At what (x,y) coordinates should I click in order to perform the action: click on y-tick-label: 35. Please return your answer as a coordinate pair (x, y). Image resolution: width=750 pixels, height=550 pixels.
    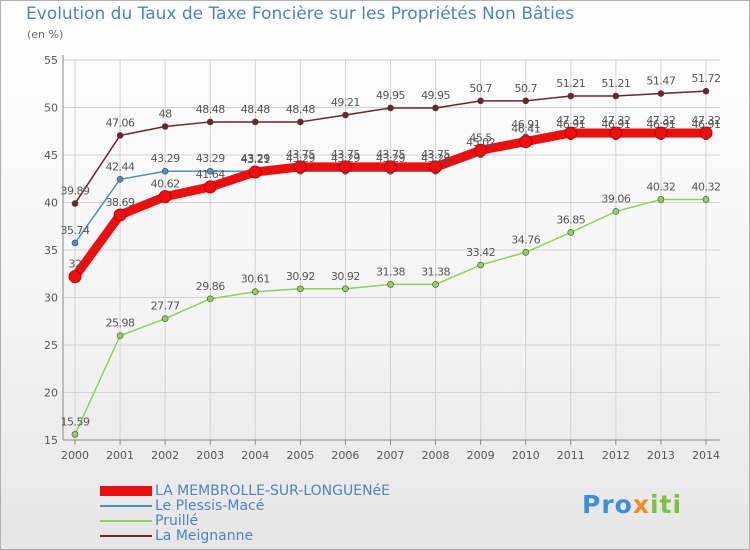
    Looking at the image, I should click on (51, 250).